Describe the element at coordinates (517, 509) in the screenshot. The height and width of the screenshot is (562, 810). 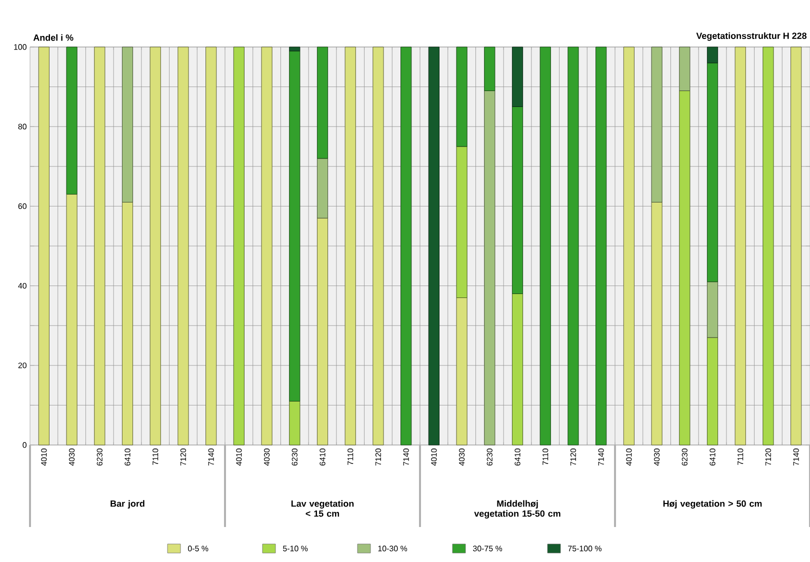
I see `text: Middelhøj vegetation 15-50 cm` at that location.